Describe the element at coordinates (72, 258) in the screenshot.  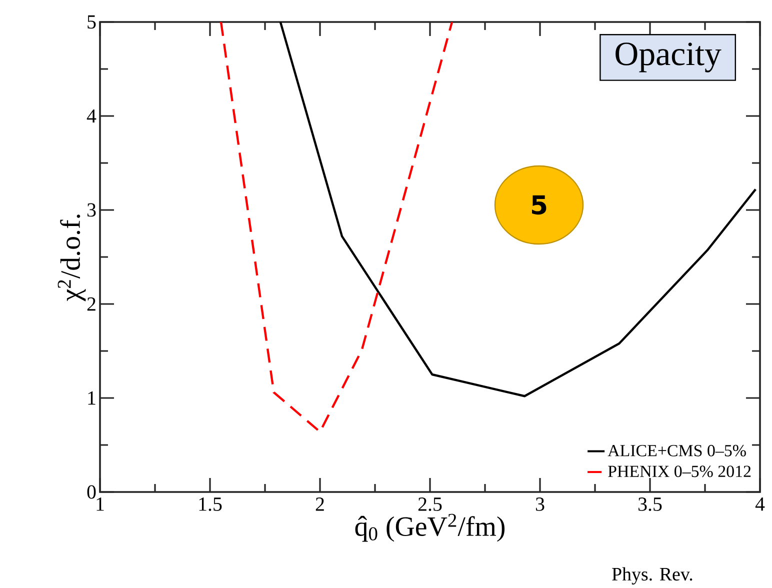
I see `y-axis-title: χ$^{2}$/d.o.f.` at that location.